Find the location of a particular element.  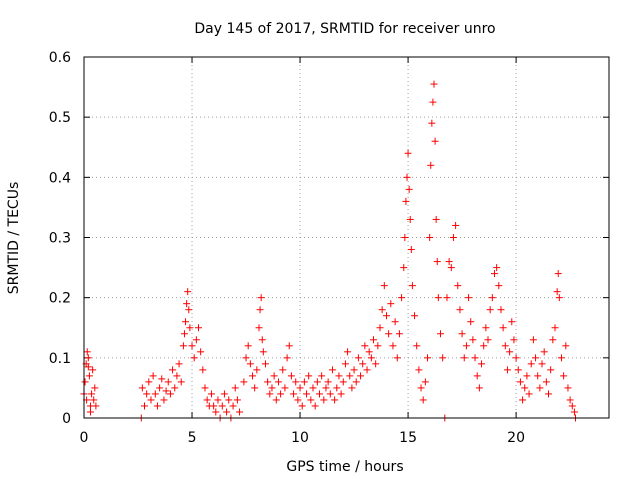

y-tick-label: 0.6 is located at coordinates (60, 58).